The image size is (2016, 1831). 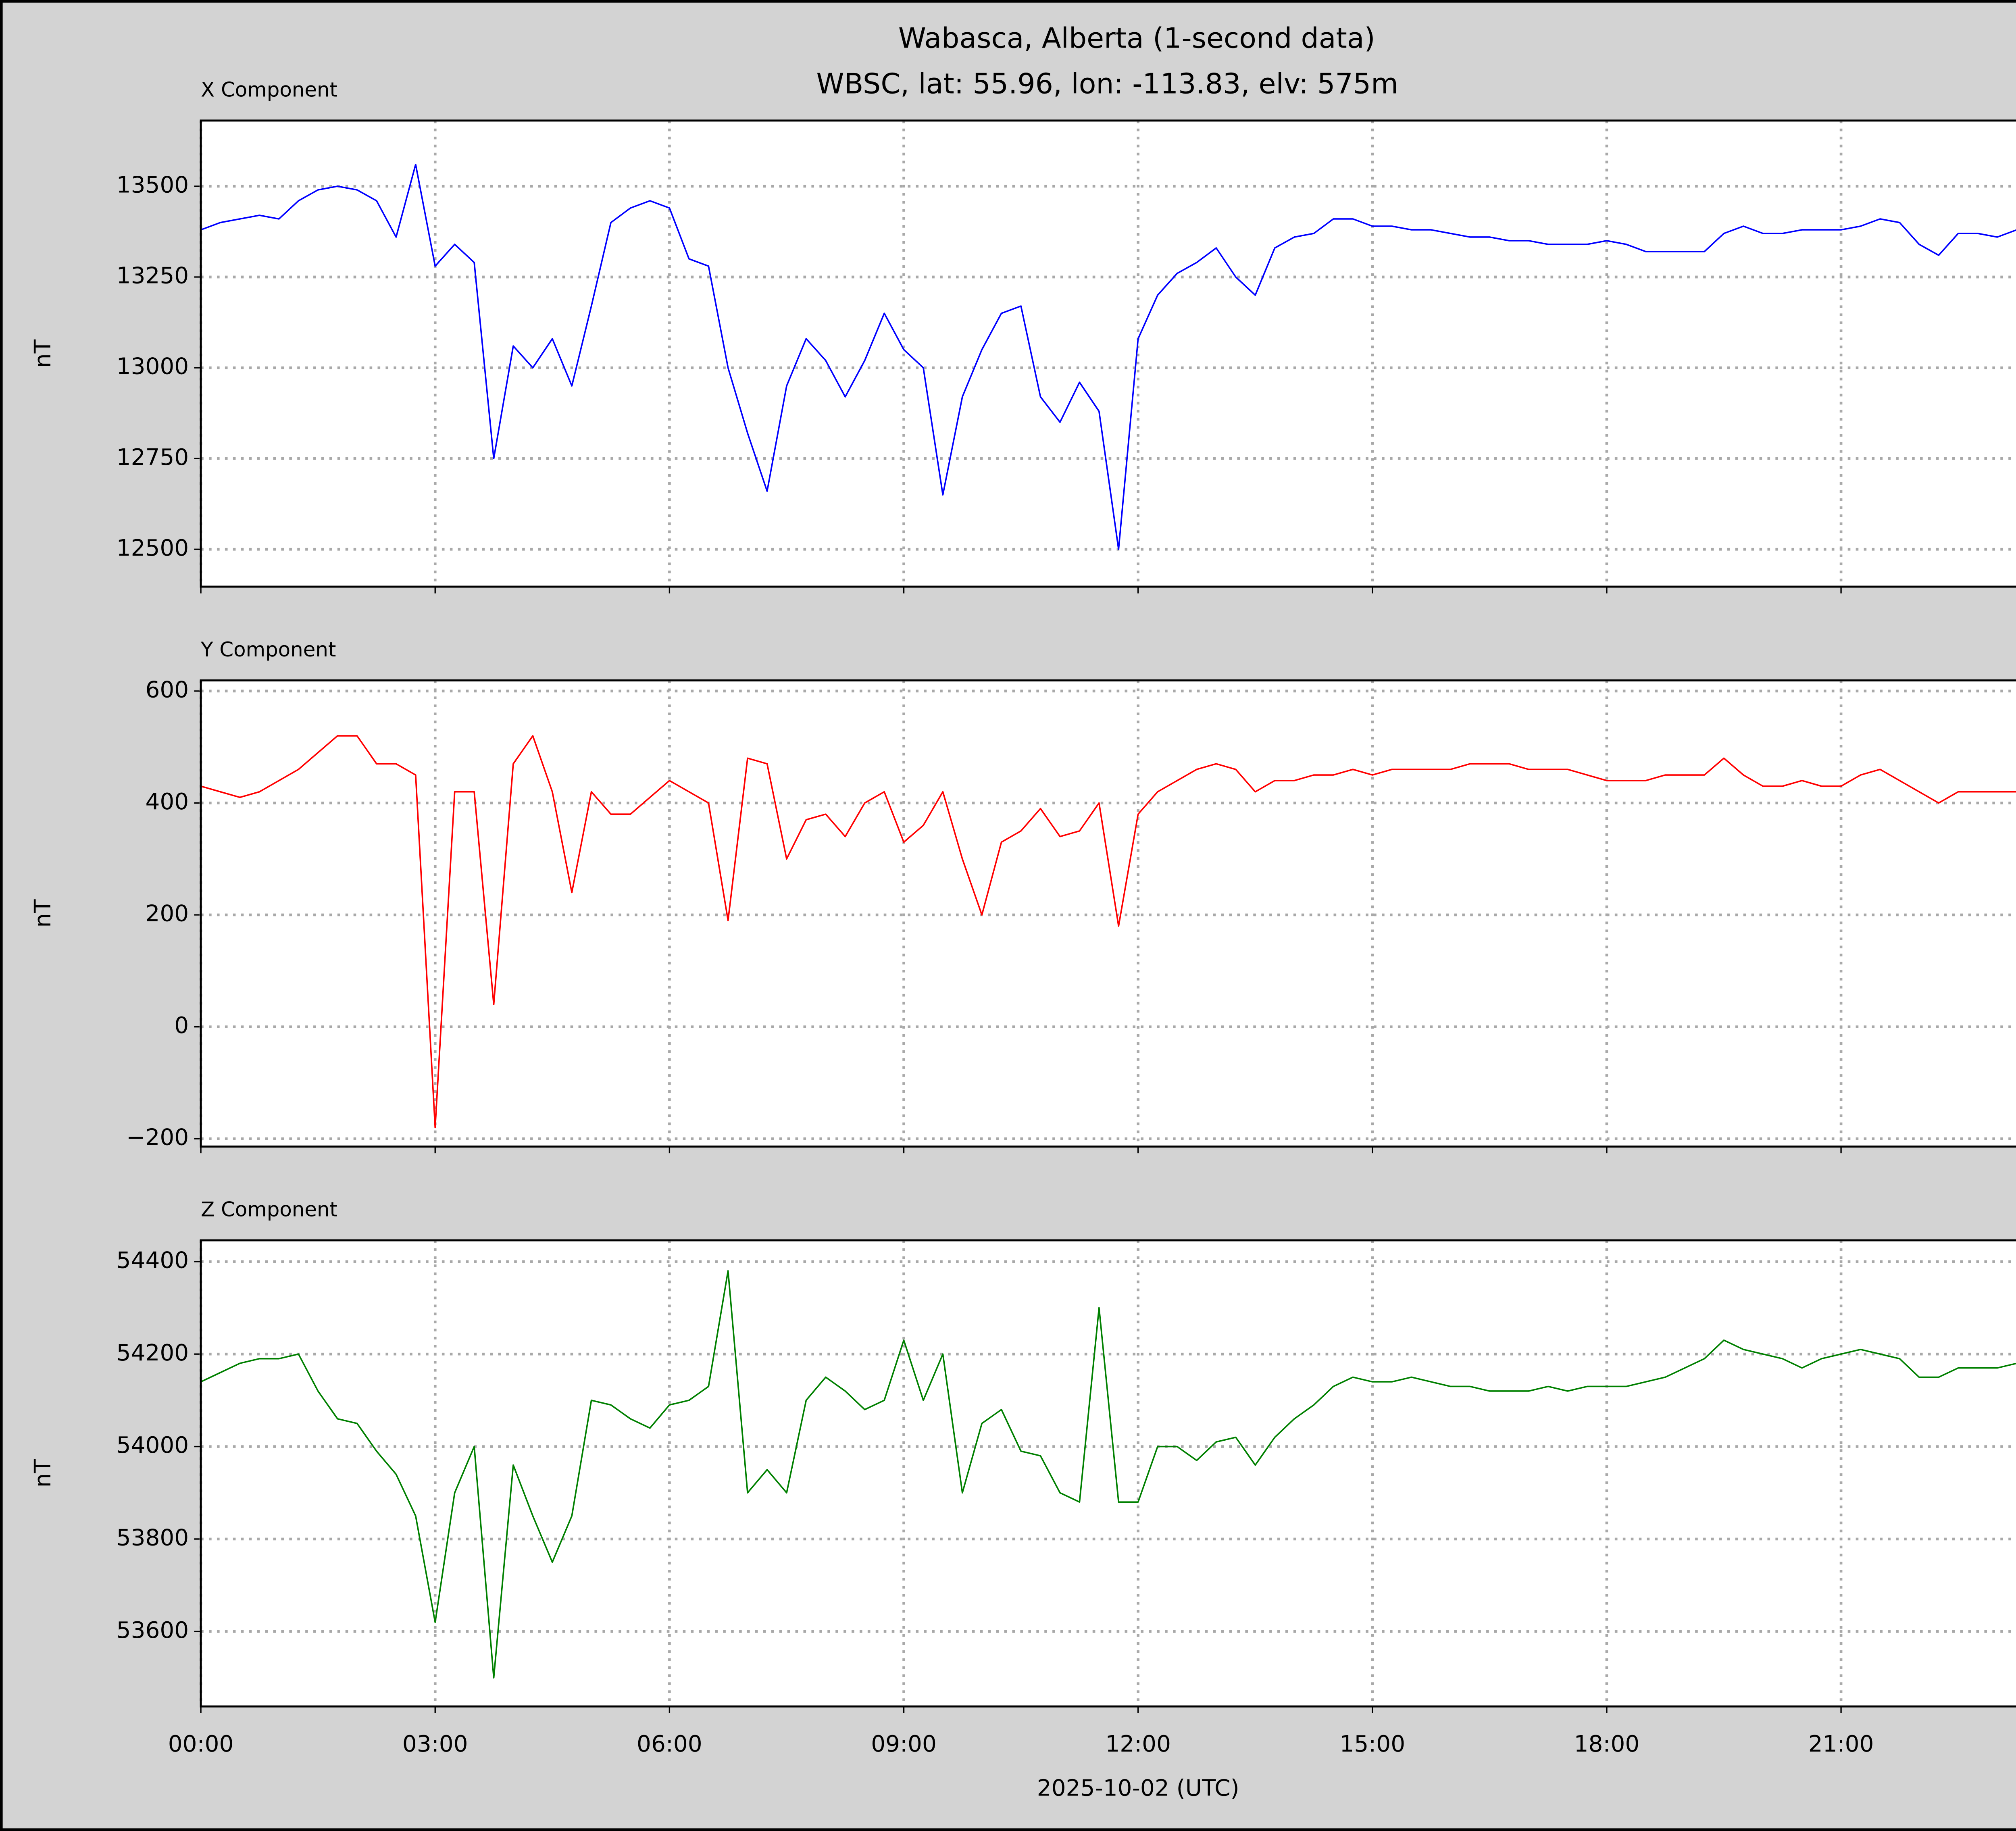 I want to click on y-tick-label: 54200, so click(x=153, y=1353).